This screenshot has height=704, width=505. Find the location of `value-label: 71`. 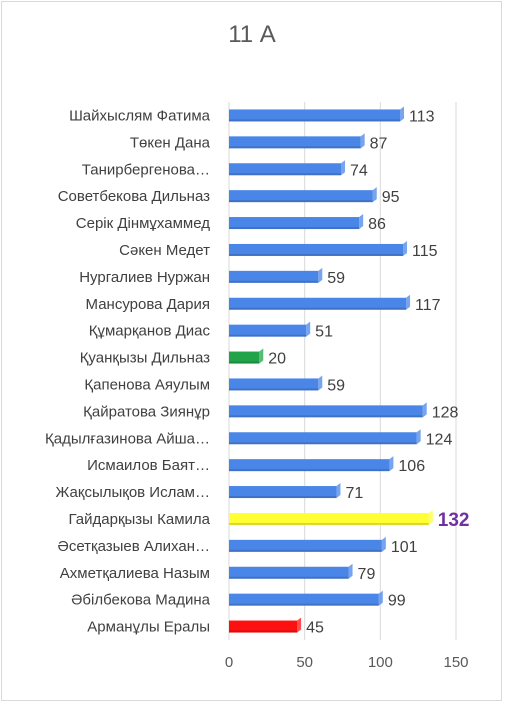

value-label: 71 is located at coordinates (354, 493).